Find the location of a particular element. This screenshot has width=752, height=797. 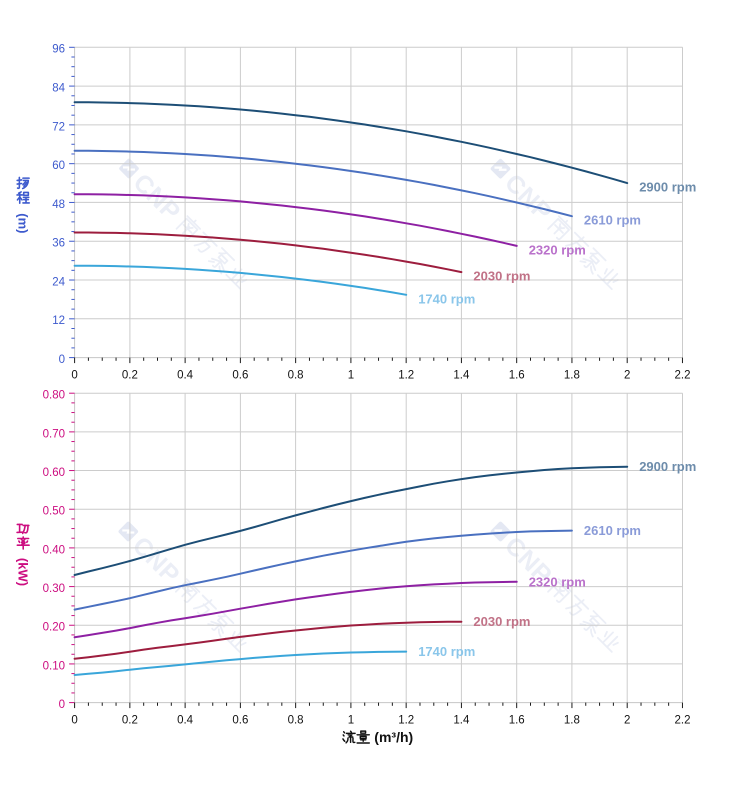

svg-text: (m³/h) is located at coordinates (393, 737).